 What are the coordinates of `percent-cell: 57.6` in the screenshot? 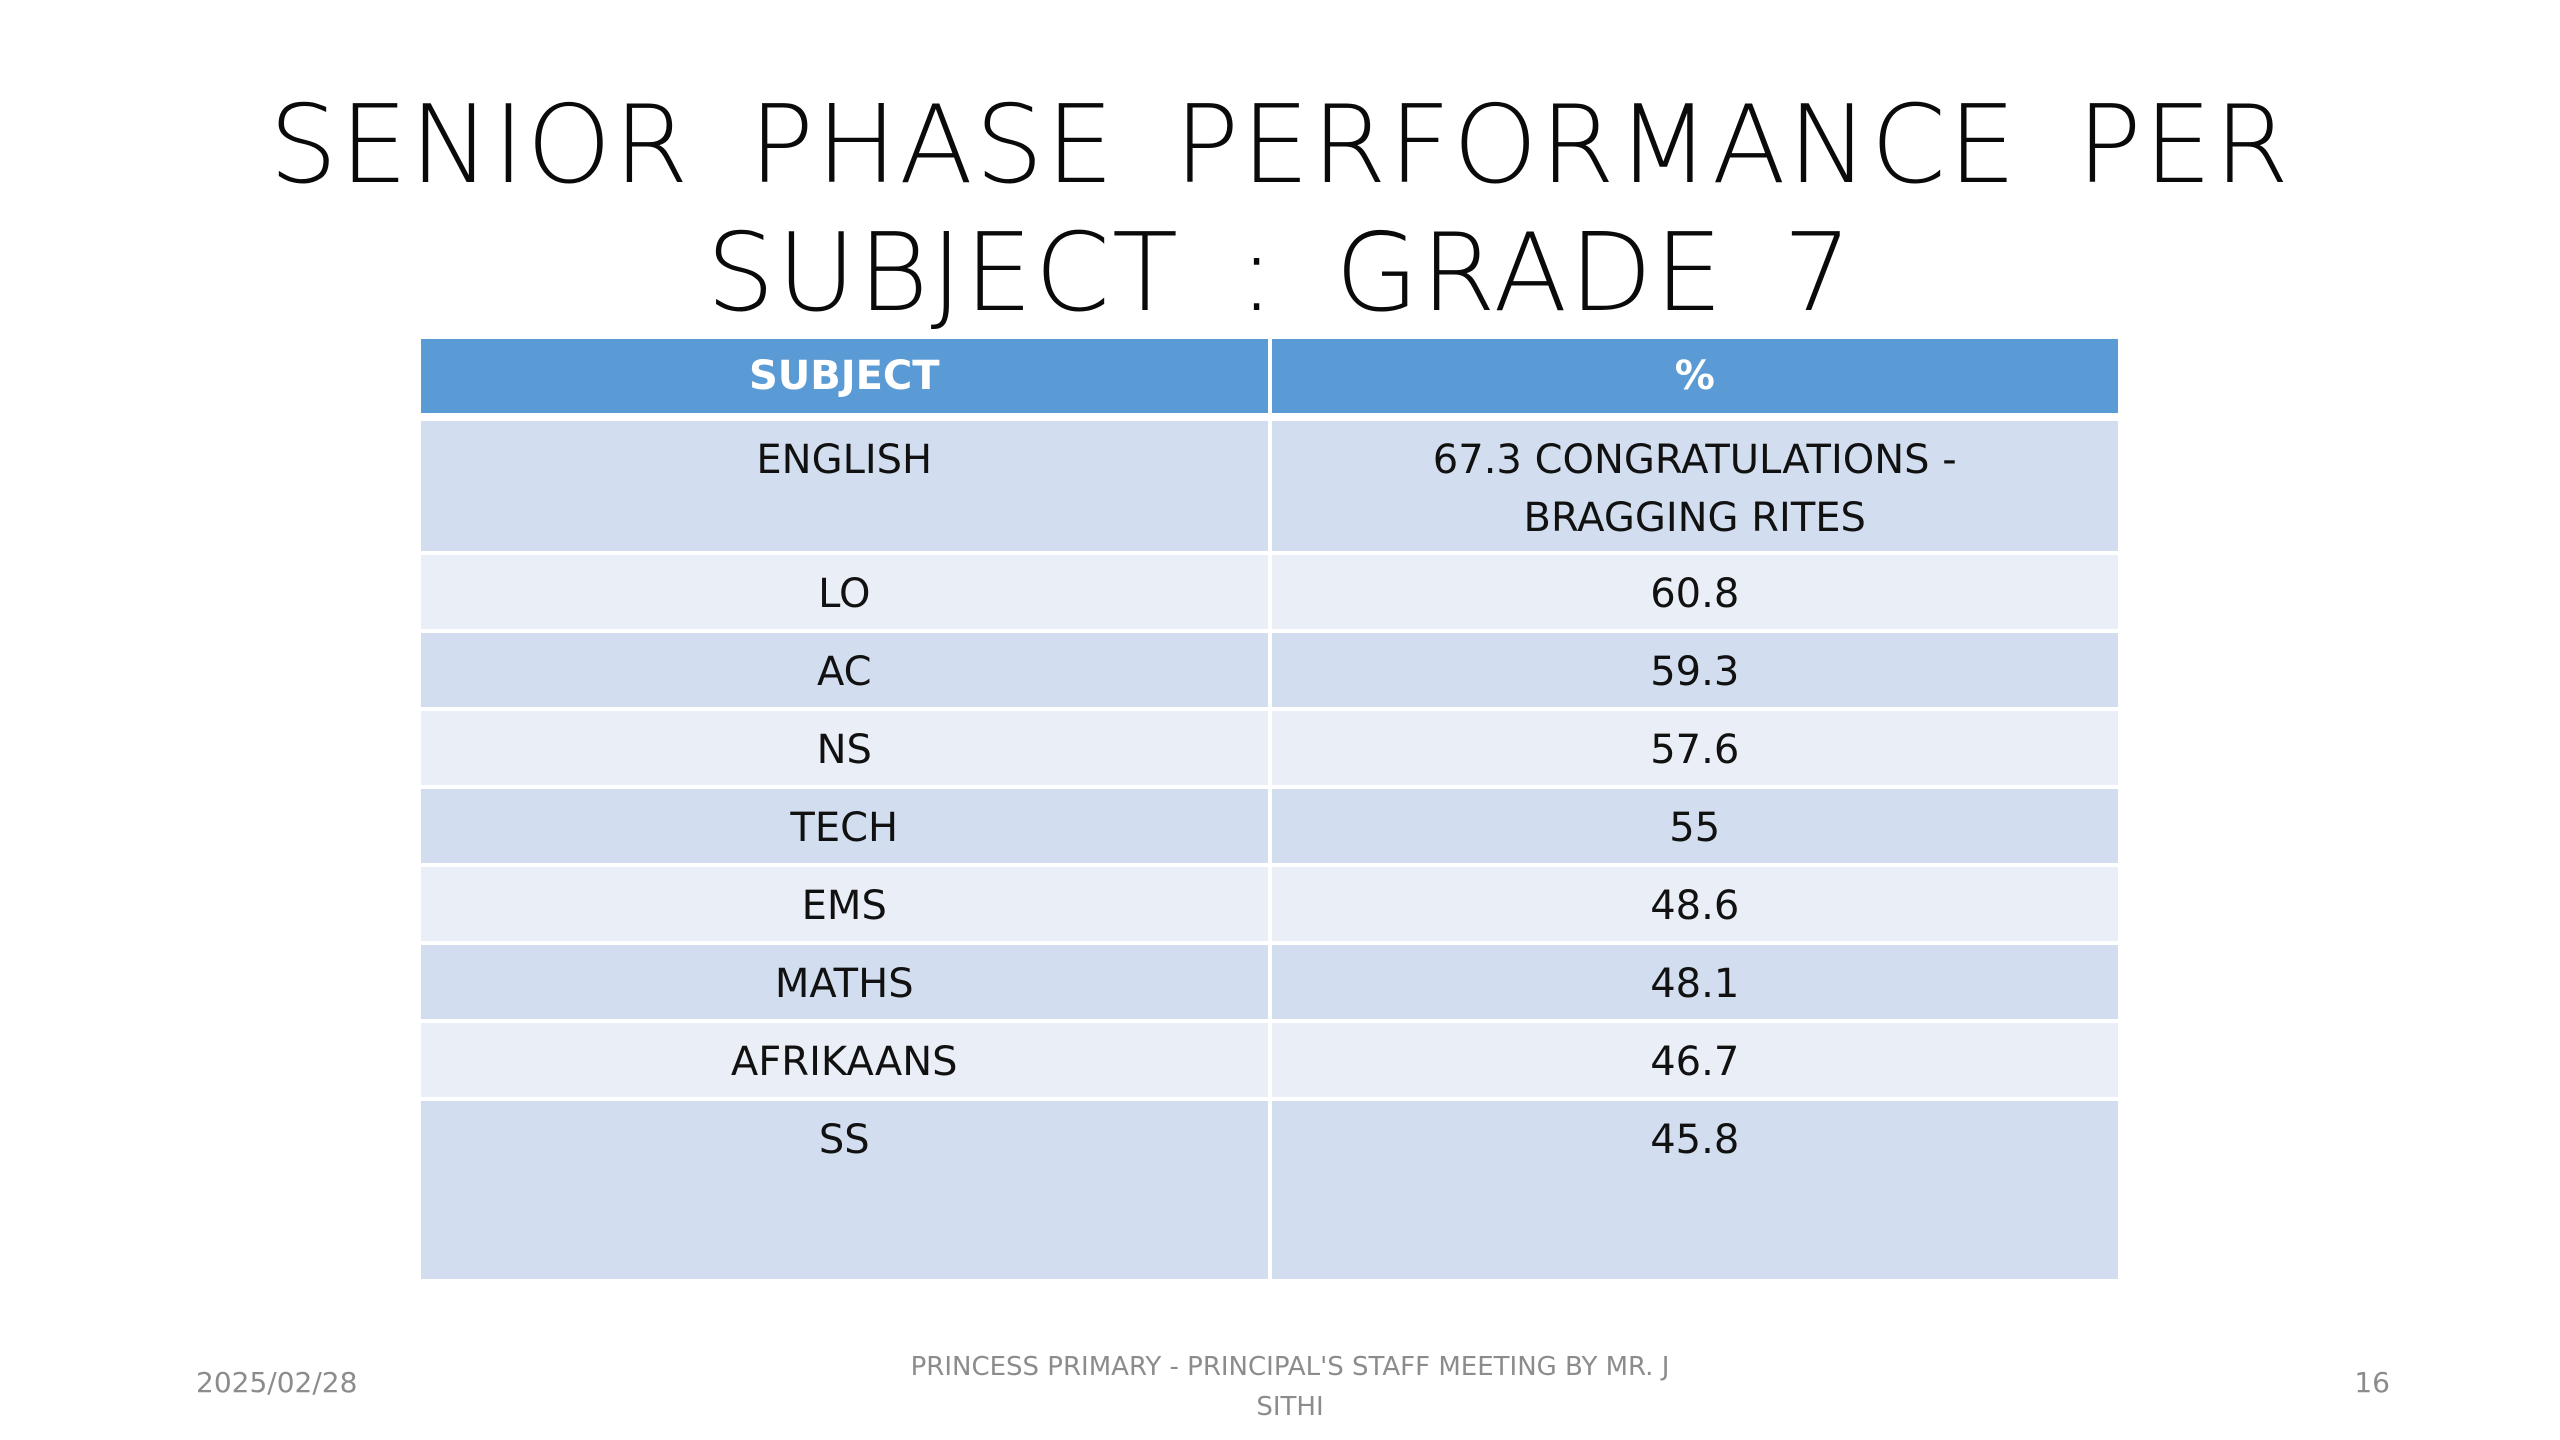 It's located at (1693, 749).